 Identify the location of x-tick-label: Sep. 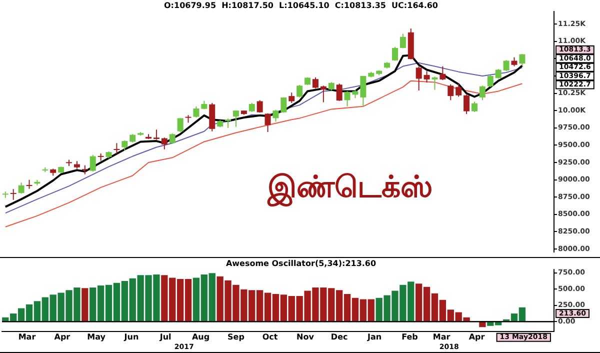
(236, 337).